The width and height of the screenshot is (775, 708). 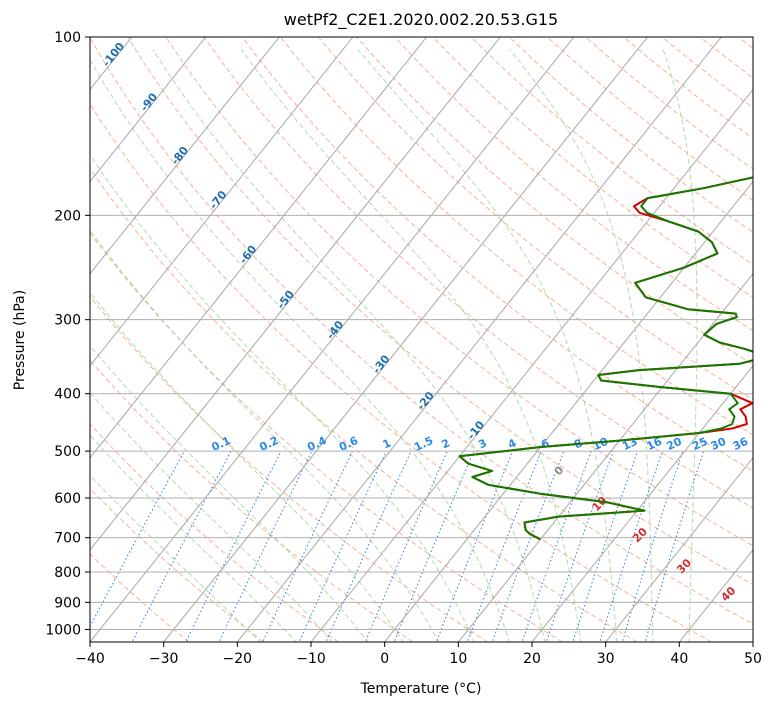 What do you see at coordinates (741, 444) in the screenshot?
I see `mixing-ratio-label: 36` at bounding box center [741, 444].